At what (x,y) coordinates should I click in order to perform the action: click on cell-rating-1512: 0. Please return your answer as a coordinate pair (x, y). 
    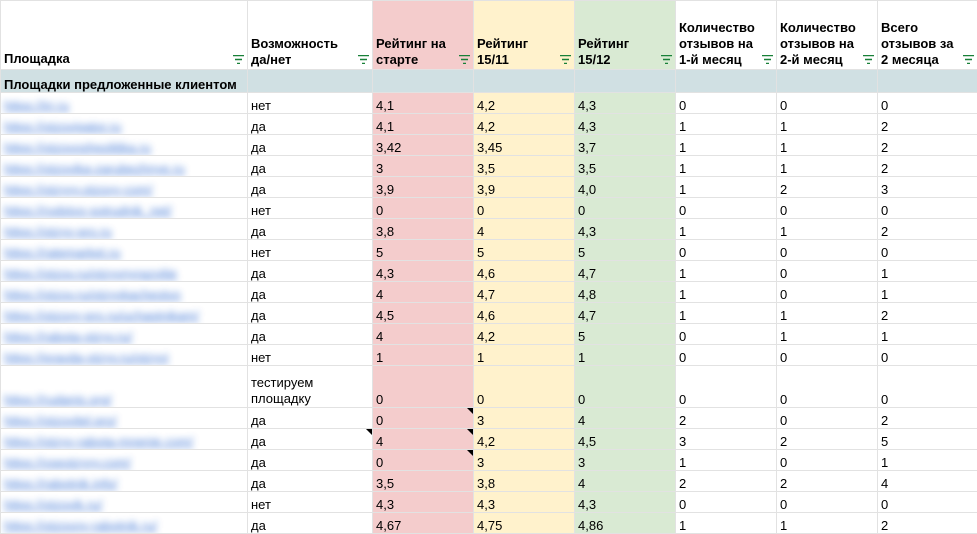
    Looking at the image, I should click on (625, 387).